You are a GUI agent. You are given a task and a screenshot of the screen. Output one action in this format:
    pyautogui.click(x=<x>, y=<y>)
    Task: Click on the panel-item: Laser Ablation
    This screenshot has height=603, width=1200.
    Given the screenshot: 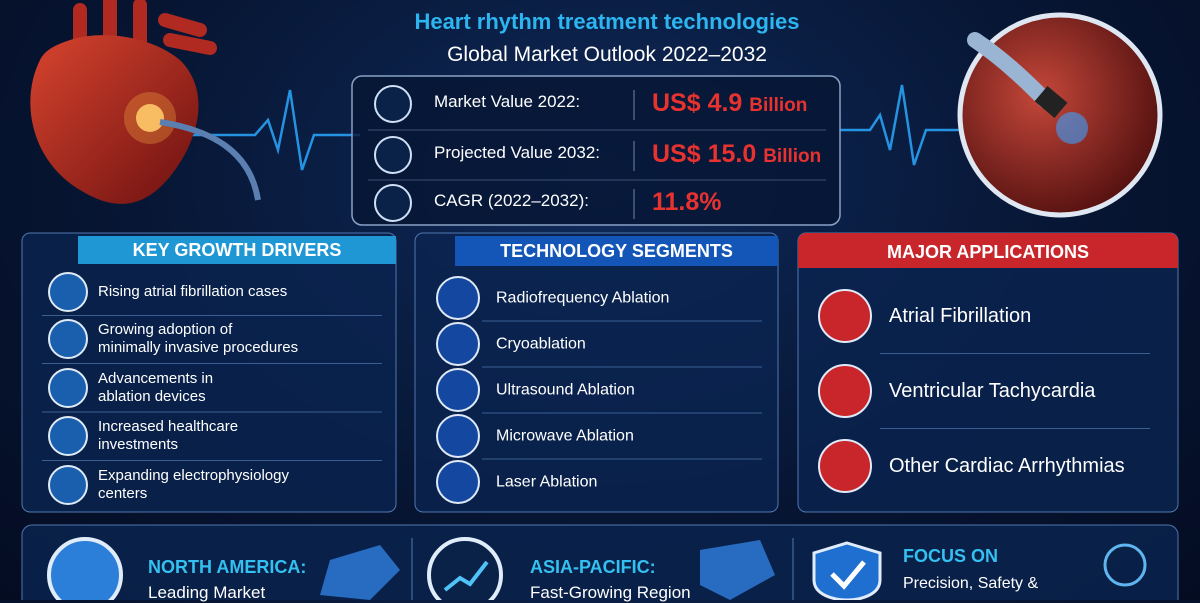 What is the action you would take?
    pyautogui.click(x=547, y=482)
    